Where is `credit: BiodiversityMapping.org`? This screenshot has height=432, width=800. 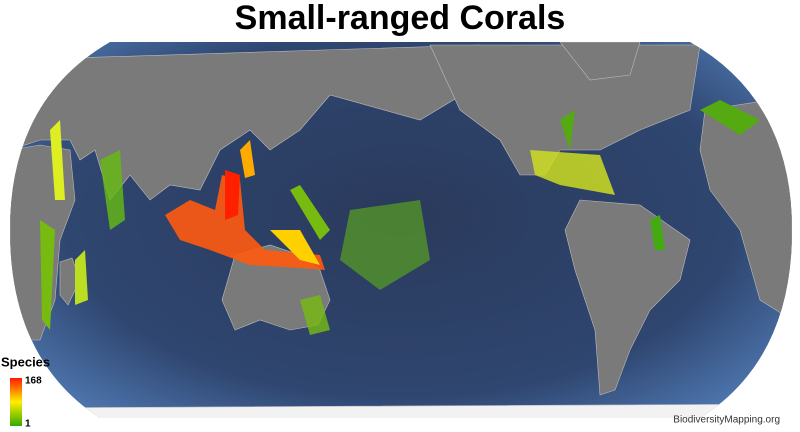 credit: BiodiversityMapping.org is located at coordinates (726, 420).